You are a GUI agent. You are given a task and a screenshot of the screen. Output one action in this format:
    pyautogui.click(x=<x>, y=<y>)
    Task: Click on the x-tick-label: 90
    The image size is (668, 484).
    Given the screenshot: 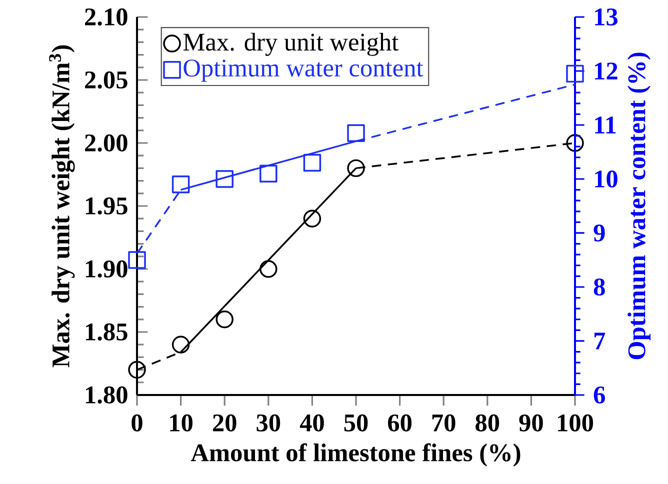 What is the action you would take?
    pyautogui.click(x=531, y=423)
    